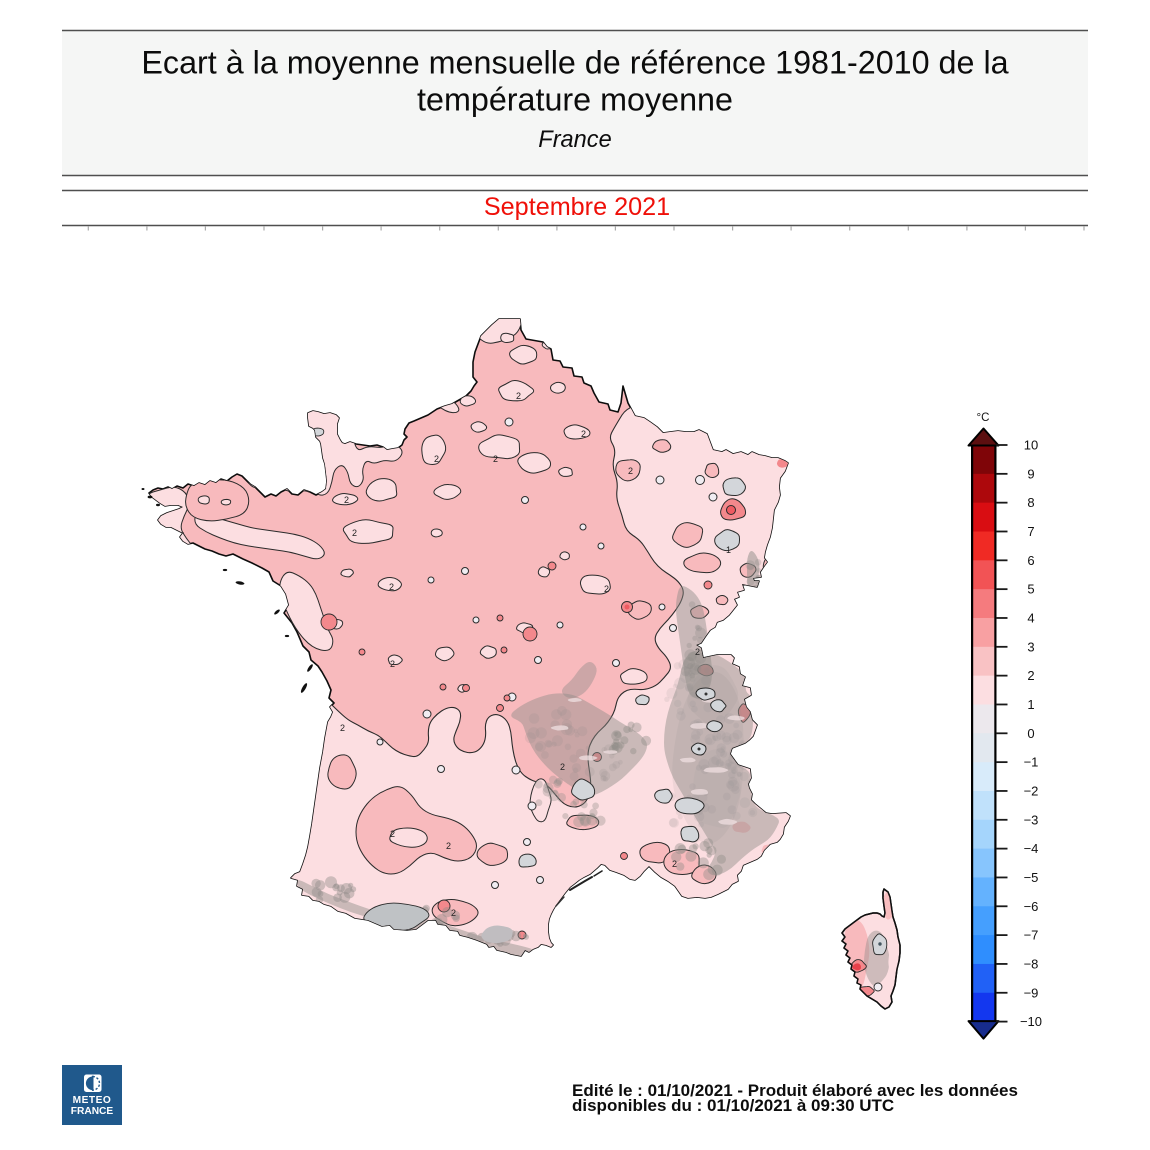  What do you see at coordinates (1030, 560) in the screenshot?
I see `svg-text: 6` at bounding box center [1030, 560].